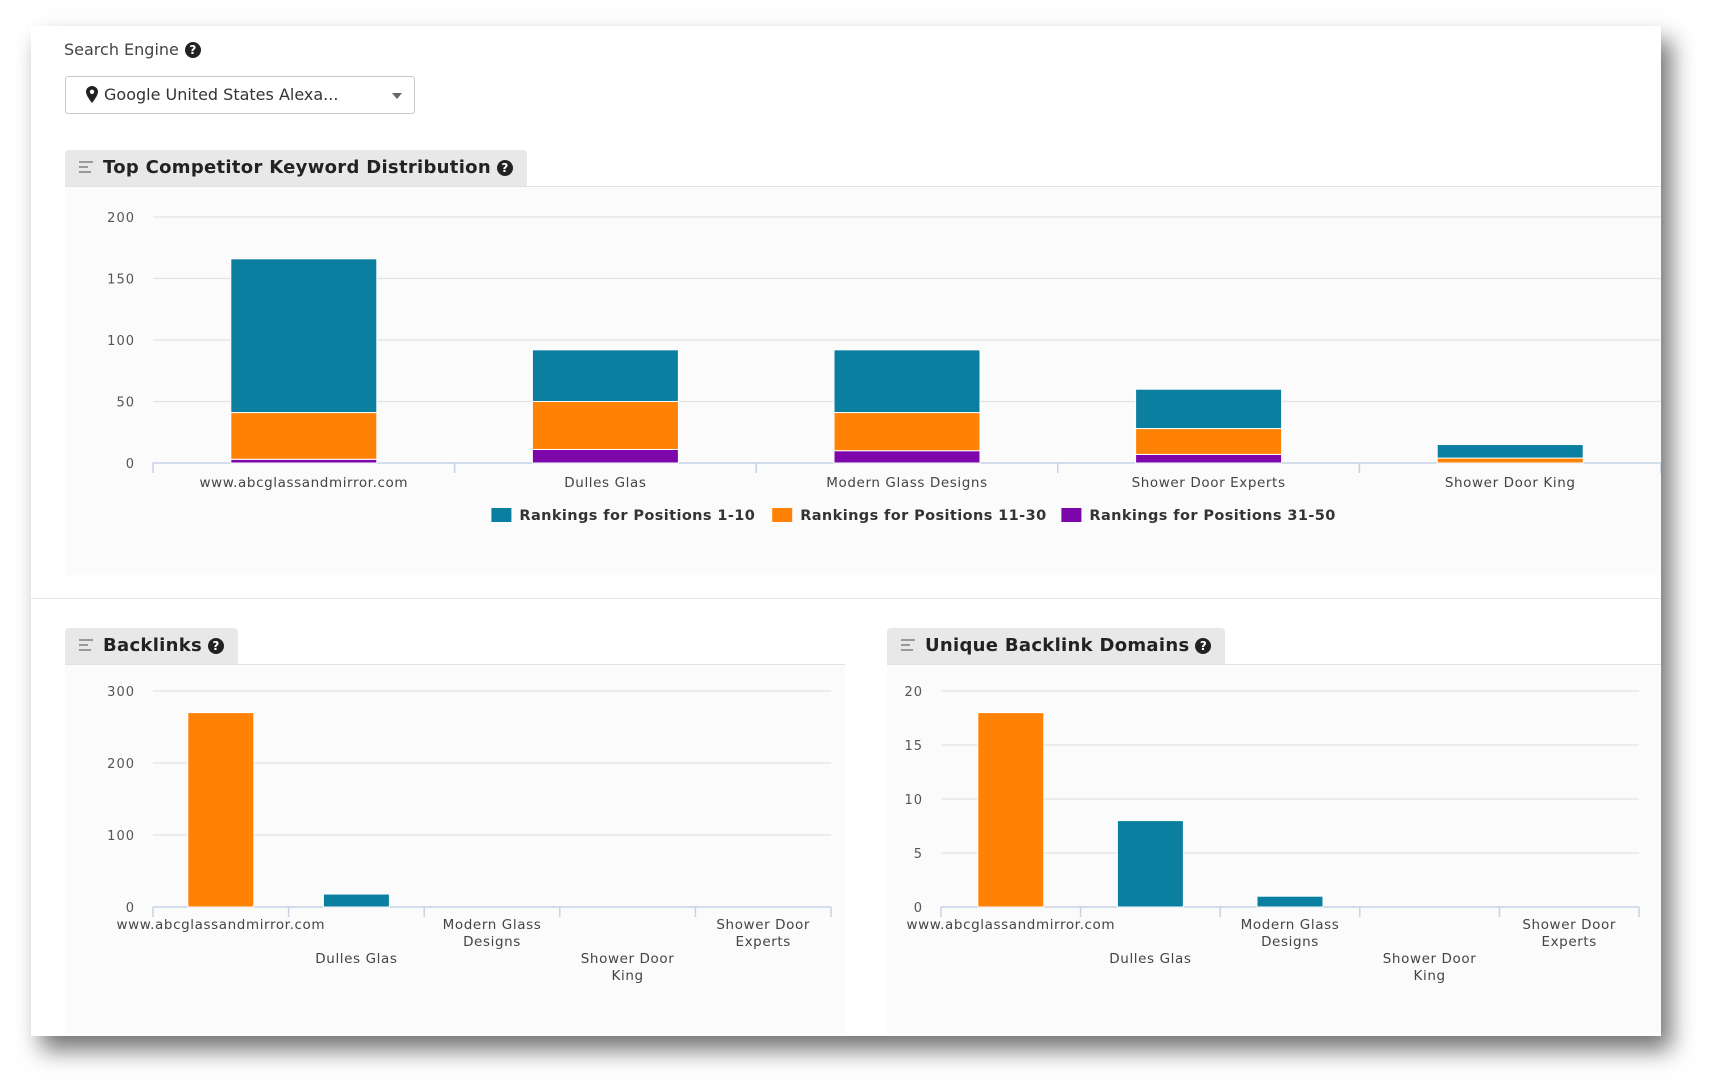  What do you see at coordinates (605, 425) in the screenshot?
I see `bar-rankings-for-positions-11-30-dulles-glas` at bounding box center [605, 425].